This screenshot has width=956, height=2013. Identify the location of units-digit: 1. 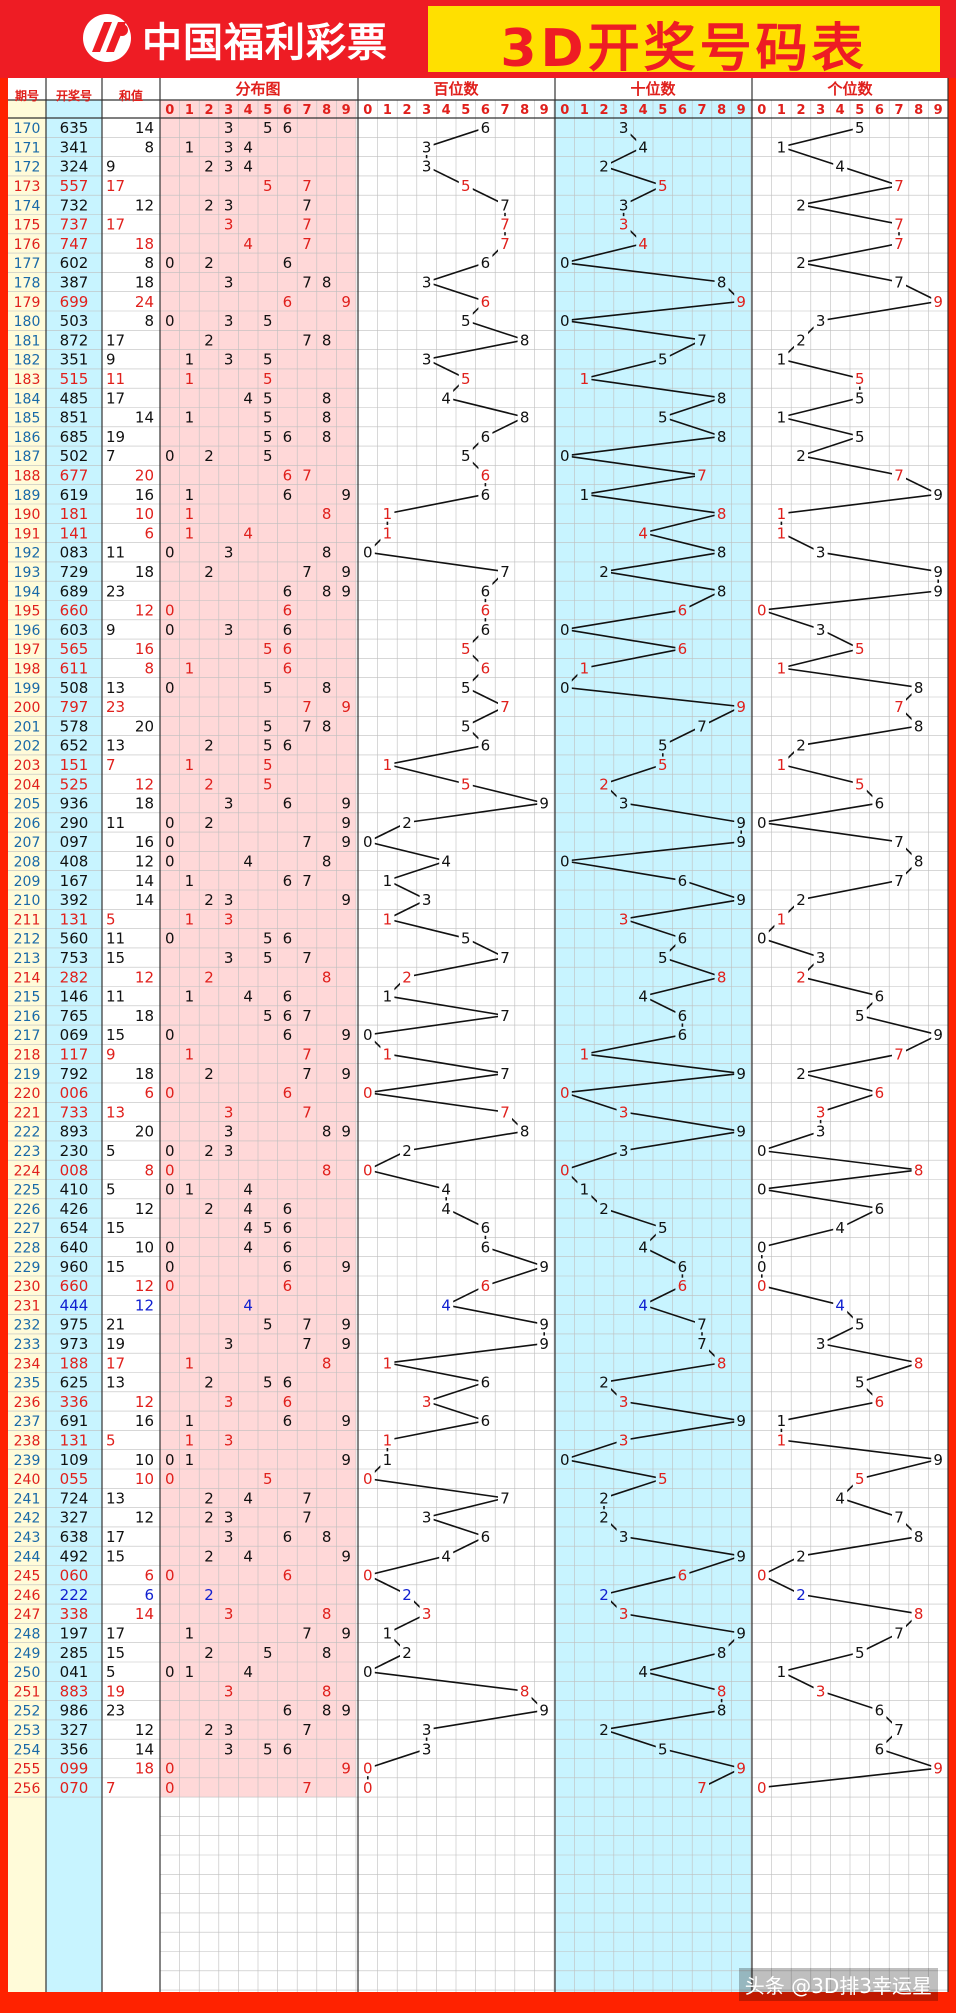
(782, 418).